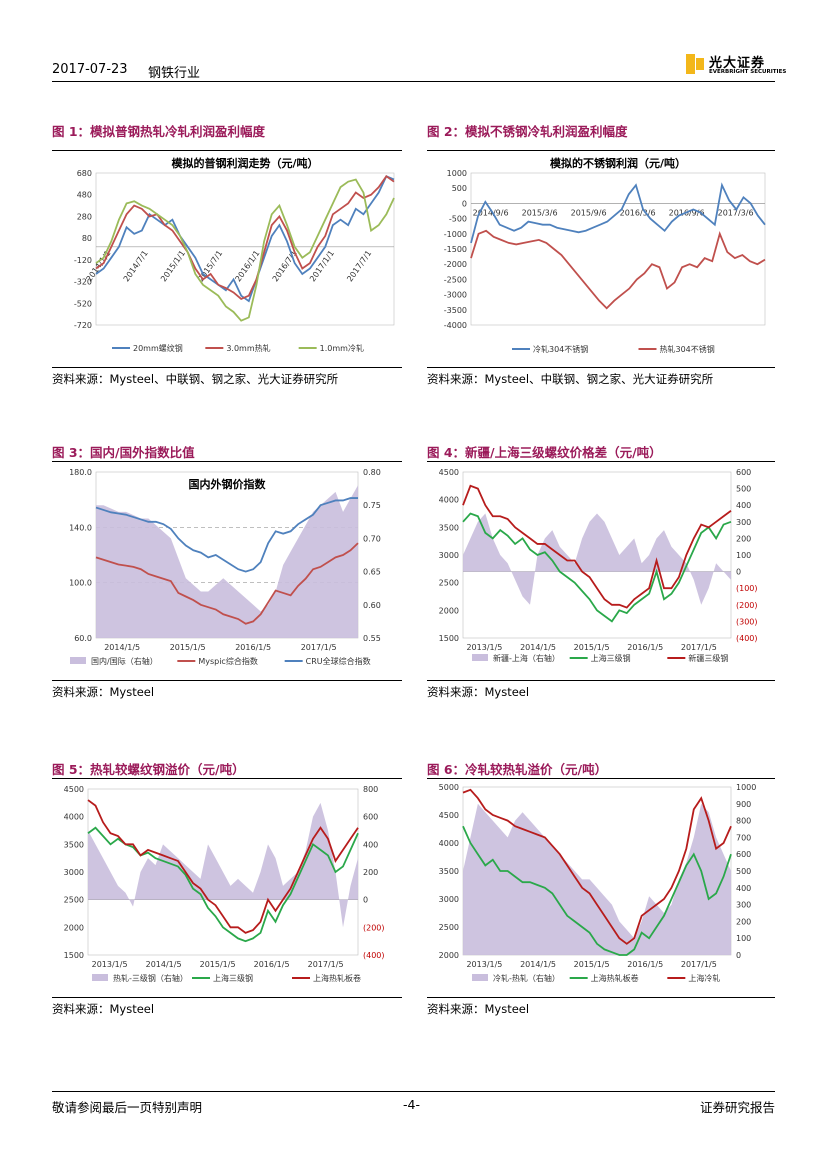 This screenshot has width=827, height=1169. Describe the element at coordinates (372, 605) in the screenshot. I see `y2-tick-label: 0.60` at that location.